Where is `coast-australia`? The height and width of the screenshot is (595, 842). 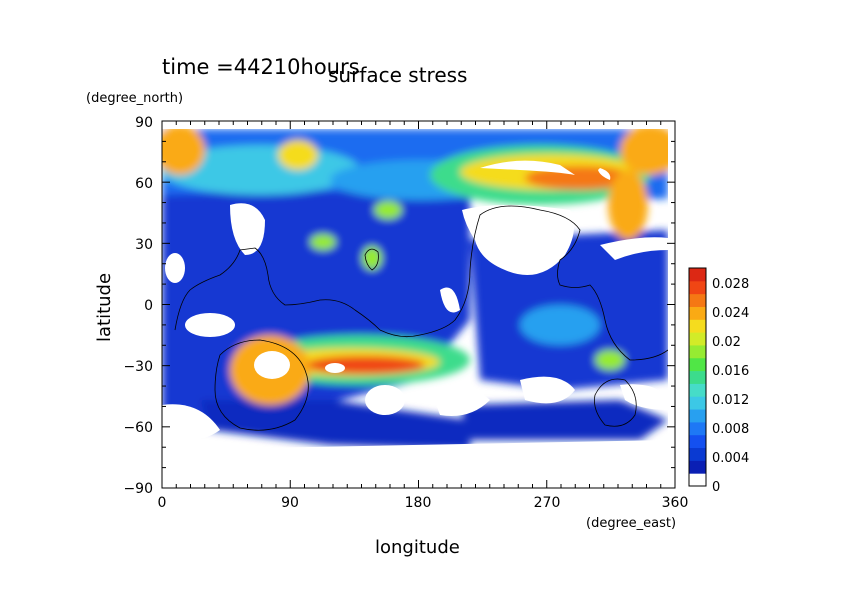
coast-australia is located at coordinates (261, 385).